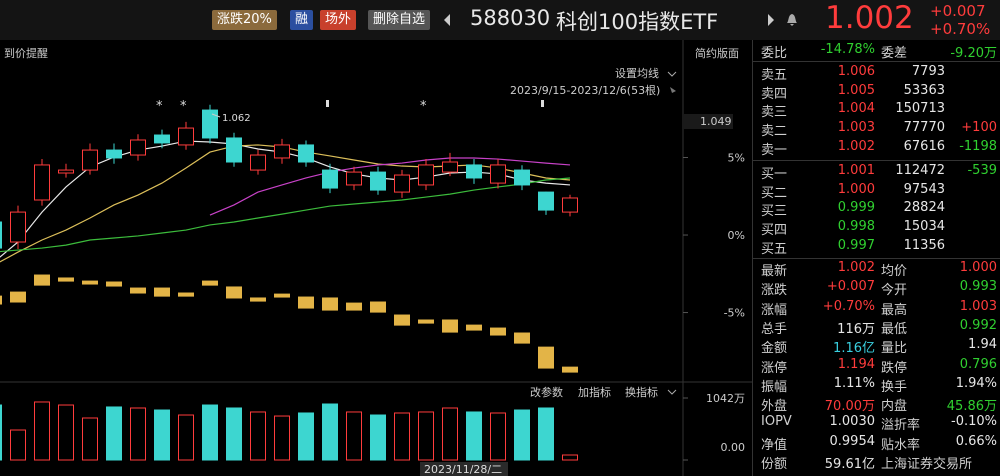  Describe the element at coordinates (792, 20) in the screenshot. I see `bell-icon` at that location.